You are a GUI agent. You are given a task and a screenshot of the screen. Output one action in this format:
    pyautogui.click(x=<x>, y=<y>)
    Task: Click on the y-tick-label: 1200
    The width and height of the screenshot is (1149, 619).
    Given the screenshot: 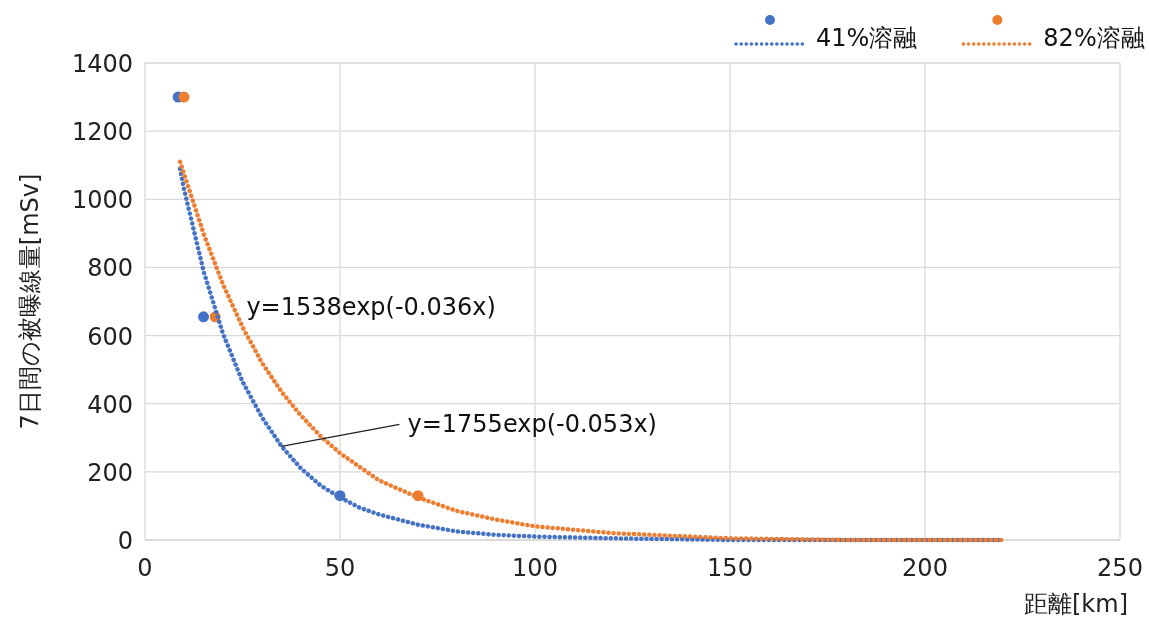 What is the action you would take?
    pyautogui.click(x=102, y=132)
    